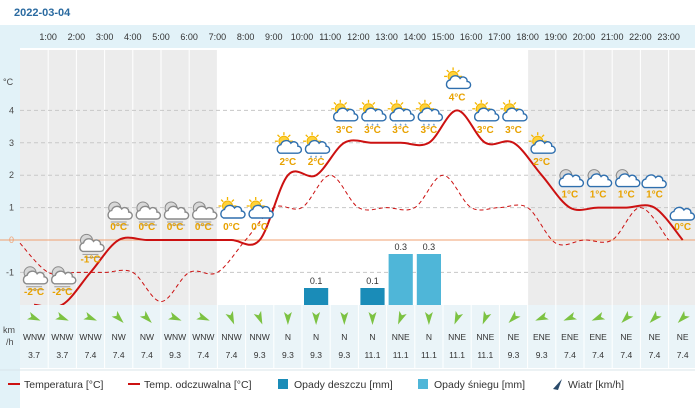  I want to click on hour-label: 7:00, so click(218, 37).